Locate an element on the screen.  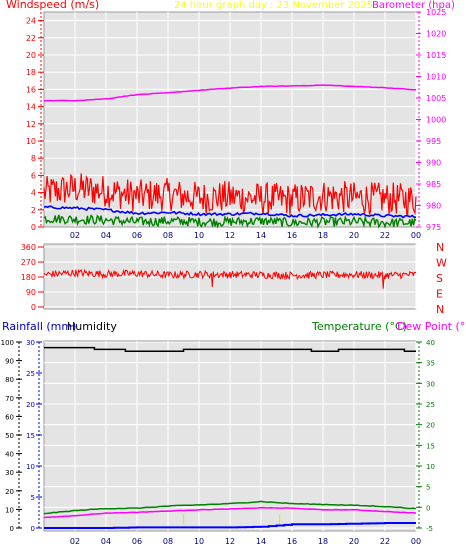
wind-x-tick-label: 02 is located at coordinates (75, 235).